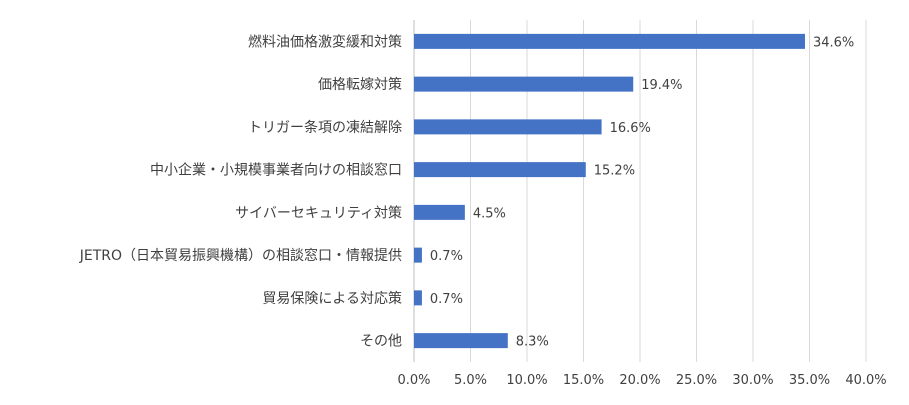  What do you see at coordinates (809, 380) in the screenshot?
I see `x-tick-label: 35.0%` at bounding box center [809, 380].